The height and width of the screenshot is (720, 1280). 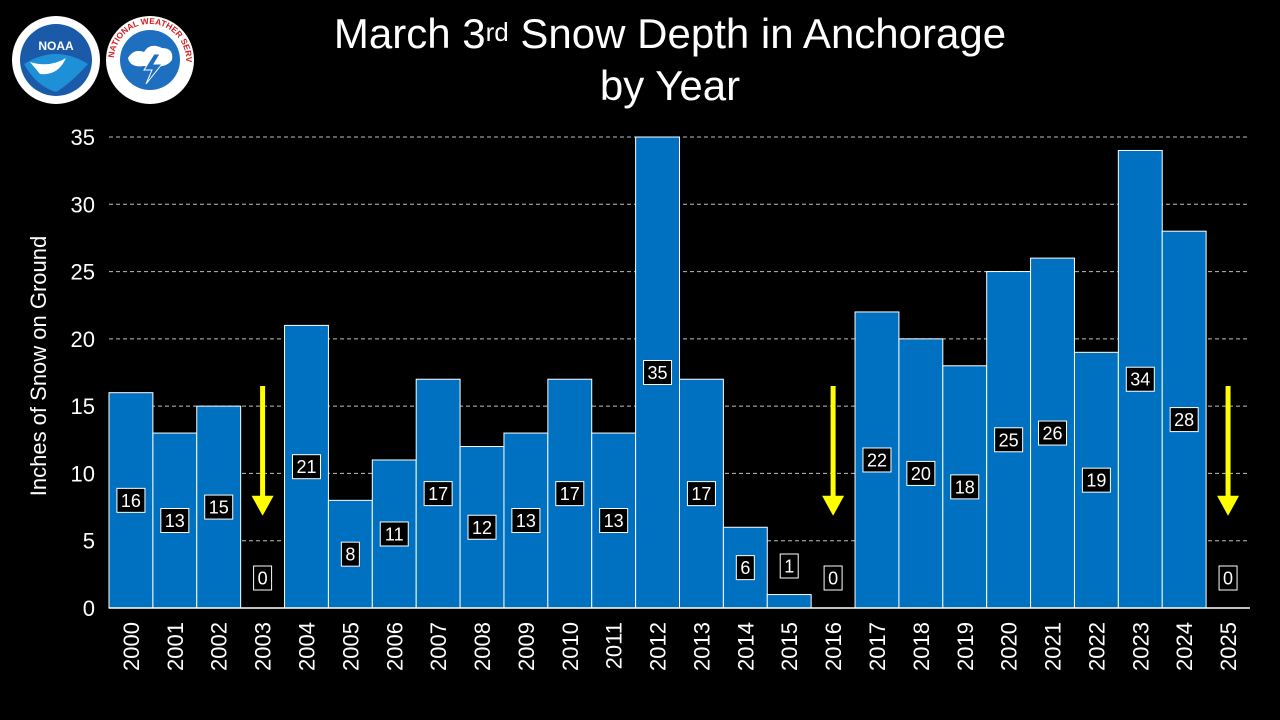 I want to click on x-tick-label: 2019, so click(x=965, y=646).